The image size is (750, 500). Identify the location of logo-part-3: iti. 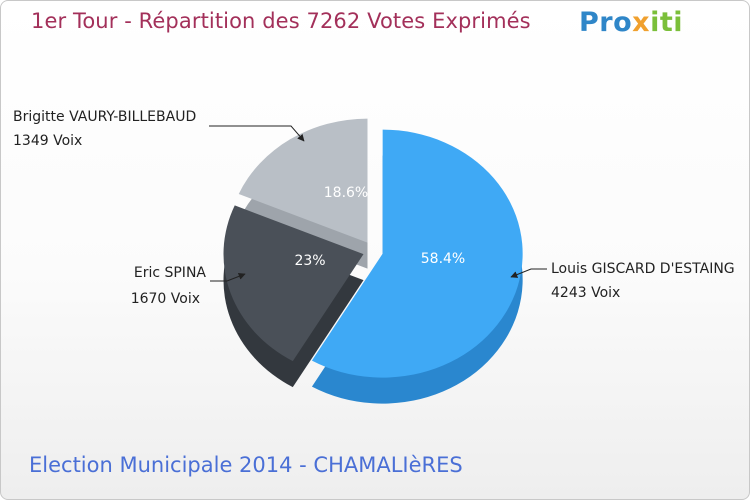
(666, 22).